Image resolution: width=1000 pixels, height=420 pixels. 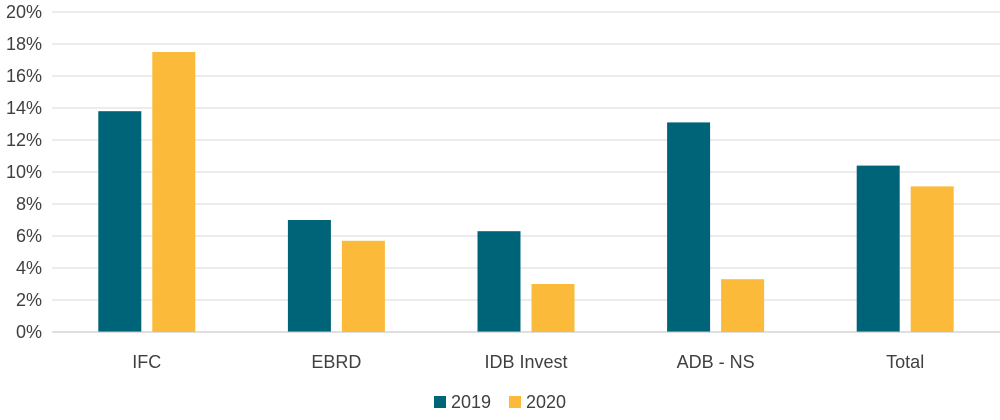 I want to click on x-category-label: IFC, so click(x=146, y=362).